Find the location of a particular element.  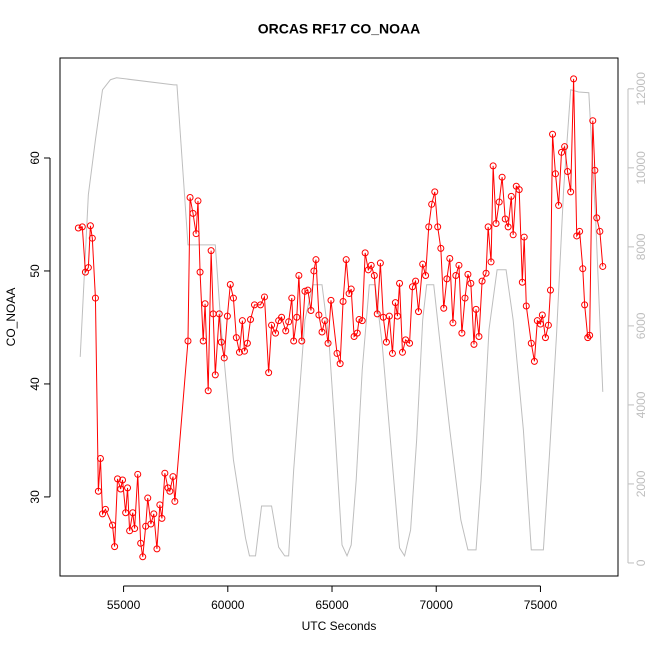

x-axis-label: UTC Seconds is located at coordinates (339, 626).